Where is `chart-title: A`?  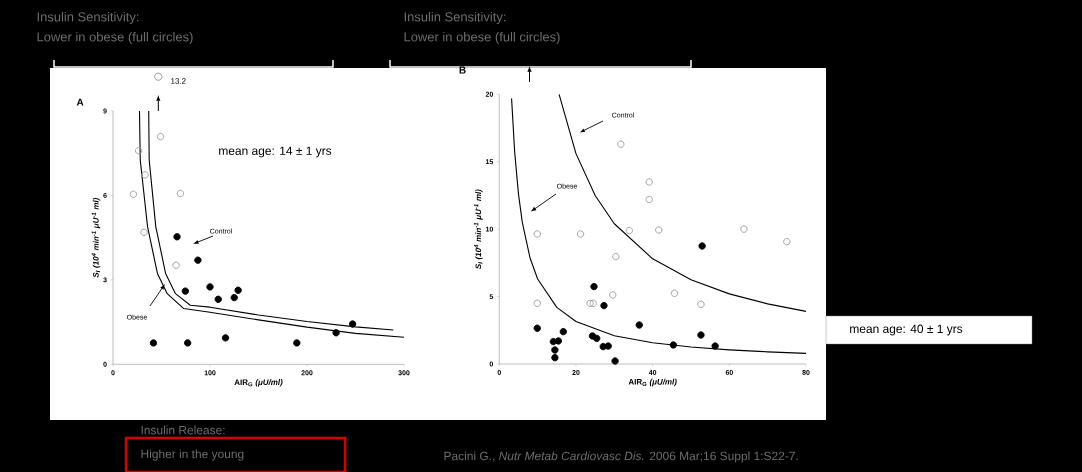 chart-title: A is located at coordinates (80, 102).